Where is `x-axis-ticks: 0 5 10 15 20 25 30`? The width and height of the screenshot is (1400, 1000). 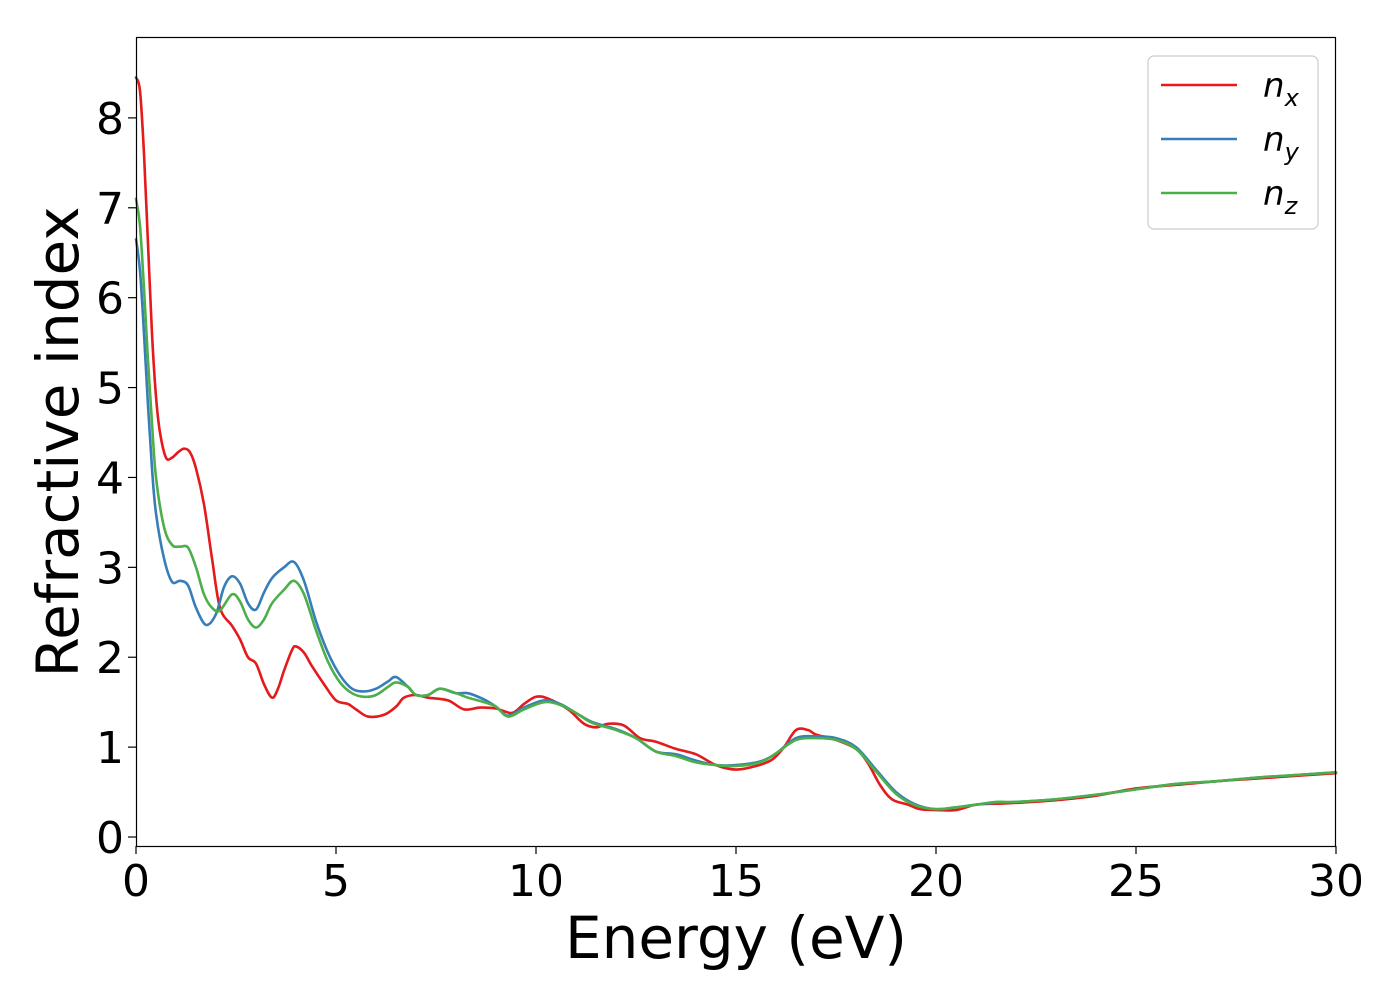 x-axis-ticks: 0 5 10 15 20 25 30 is located at coordinates (743, 876).